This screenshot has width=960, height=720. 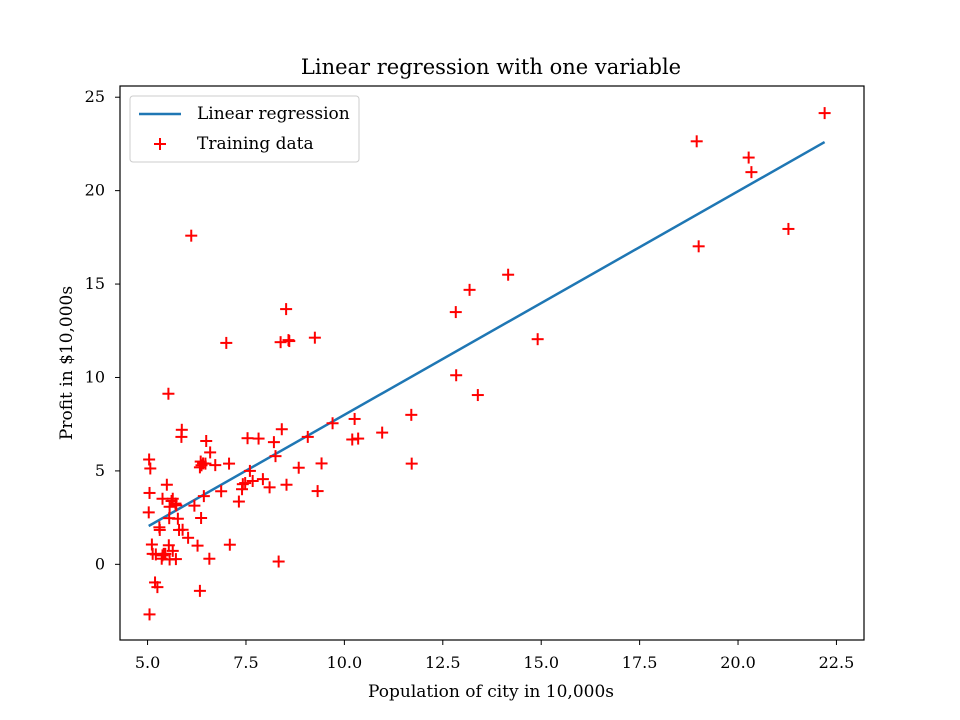 What do you see at coordinates (95, 376) in the screenshot?
I see `y-tick-label: 10` at bounding box center [95, 376].